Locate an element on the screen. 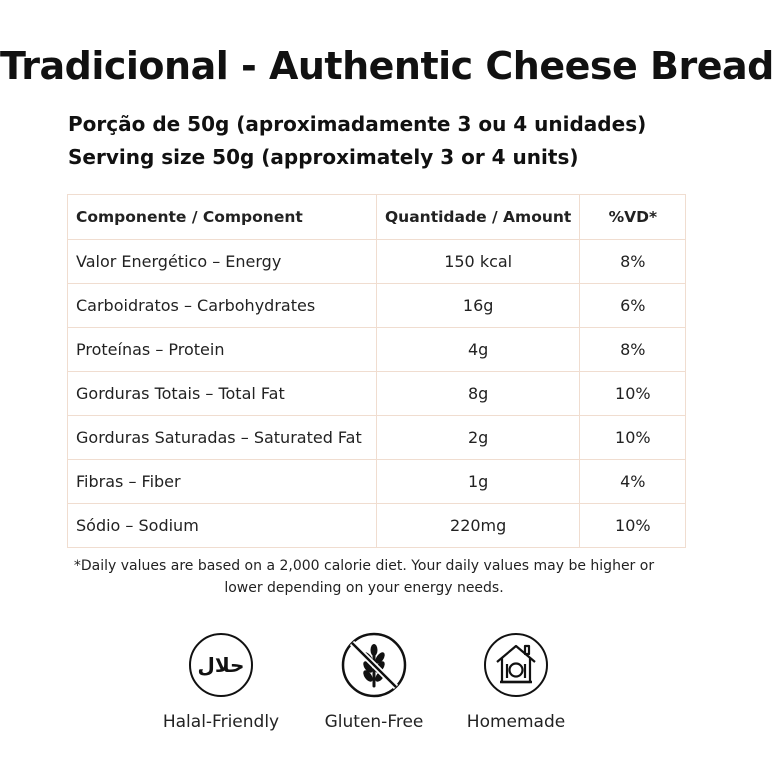  cell-component: Sódio – Sodium is located at coordinates (222, 525).